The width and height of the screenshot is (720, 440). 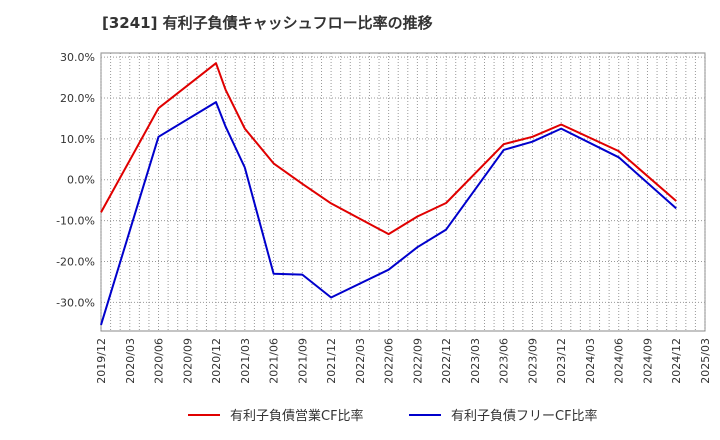 What do you see at coordinates (647, 361) in the screenshot?
I see `x-tick-label: 2024/09` at bounding box center [647, 361].